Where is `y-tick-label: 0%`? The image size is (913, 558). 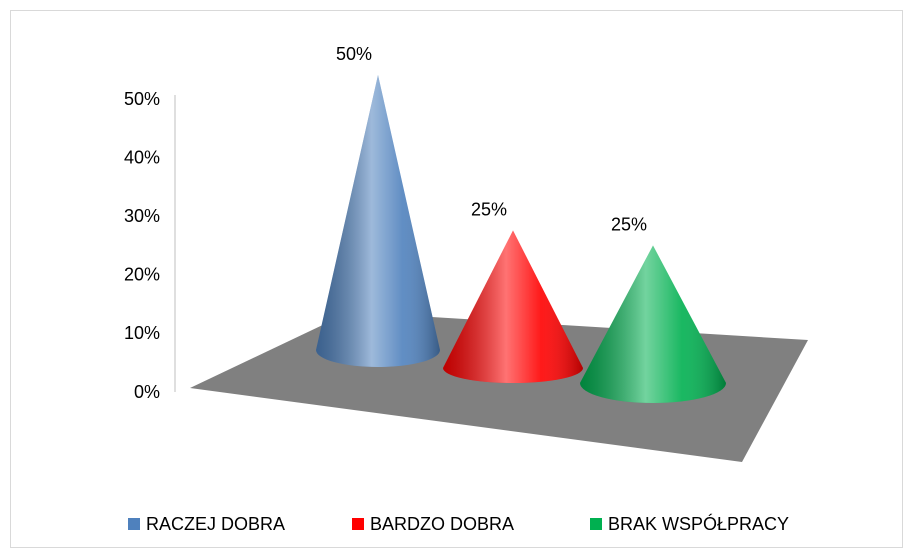
y-tick-label: 0% is located at coordinates (147, 392).